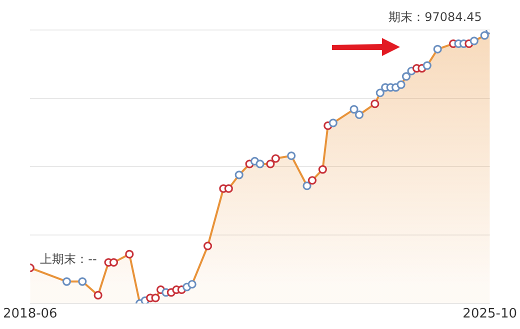 This screenshot has width=520, height=329. What do you see at coordinates (30, 314) in the screenshot?
I see `x-tick-label: 2018-06` at bounding box center [30, 314].